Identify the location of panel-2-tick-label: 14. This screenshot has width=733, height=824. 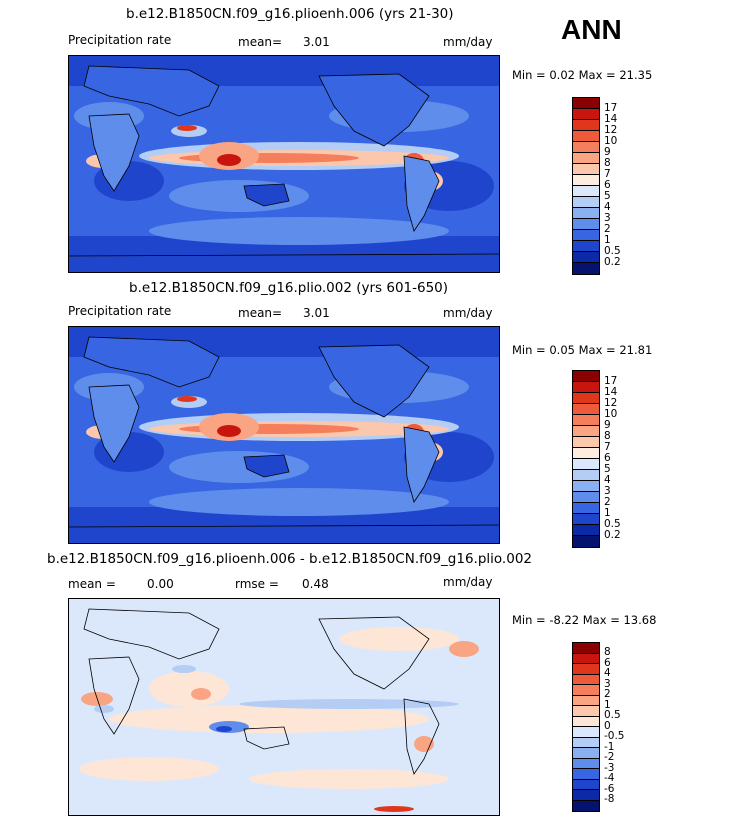
(611, 392).